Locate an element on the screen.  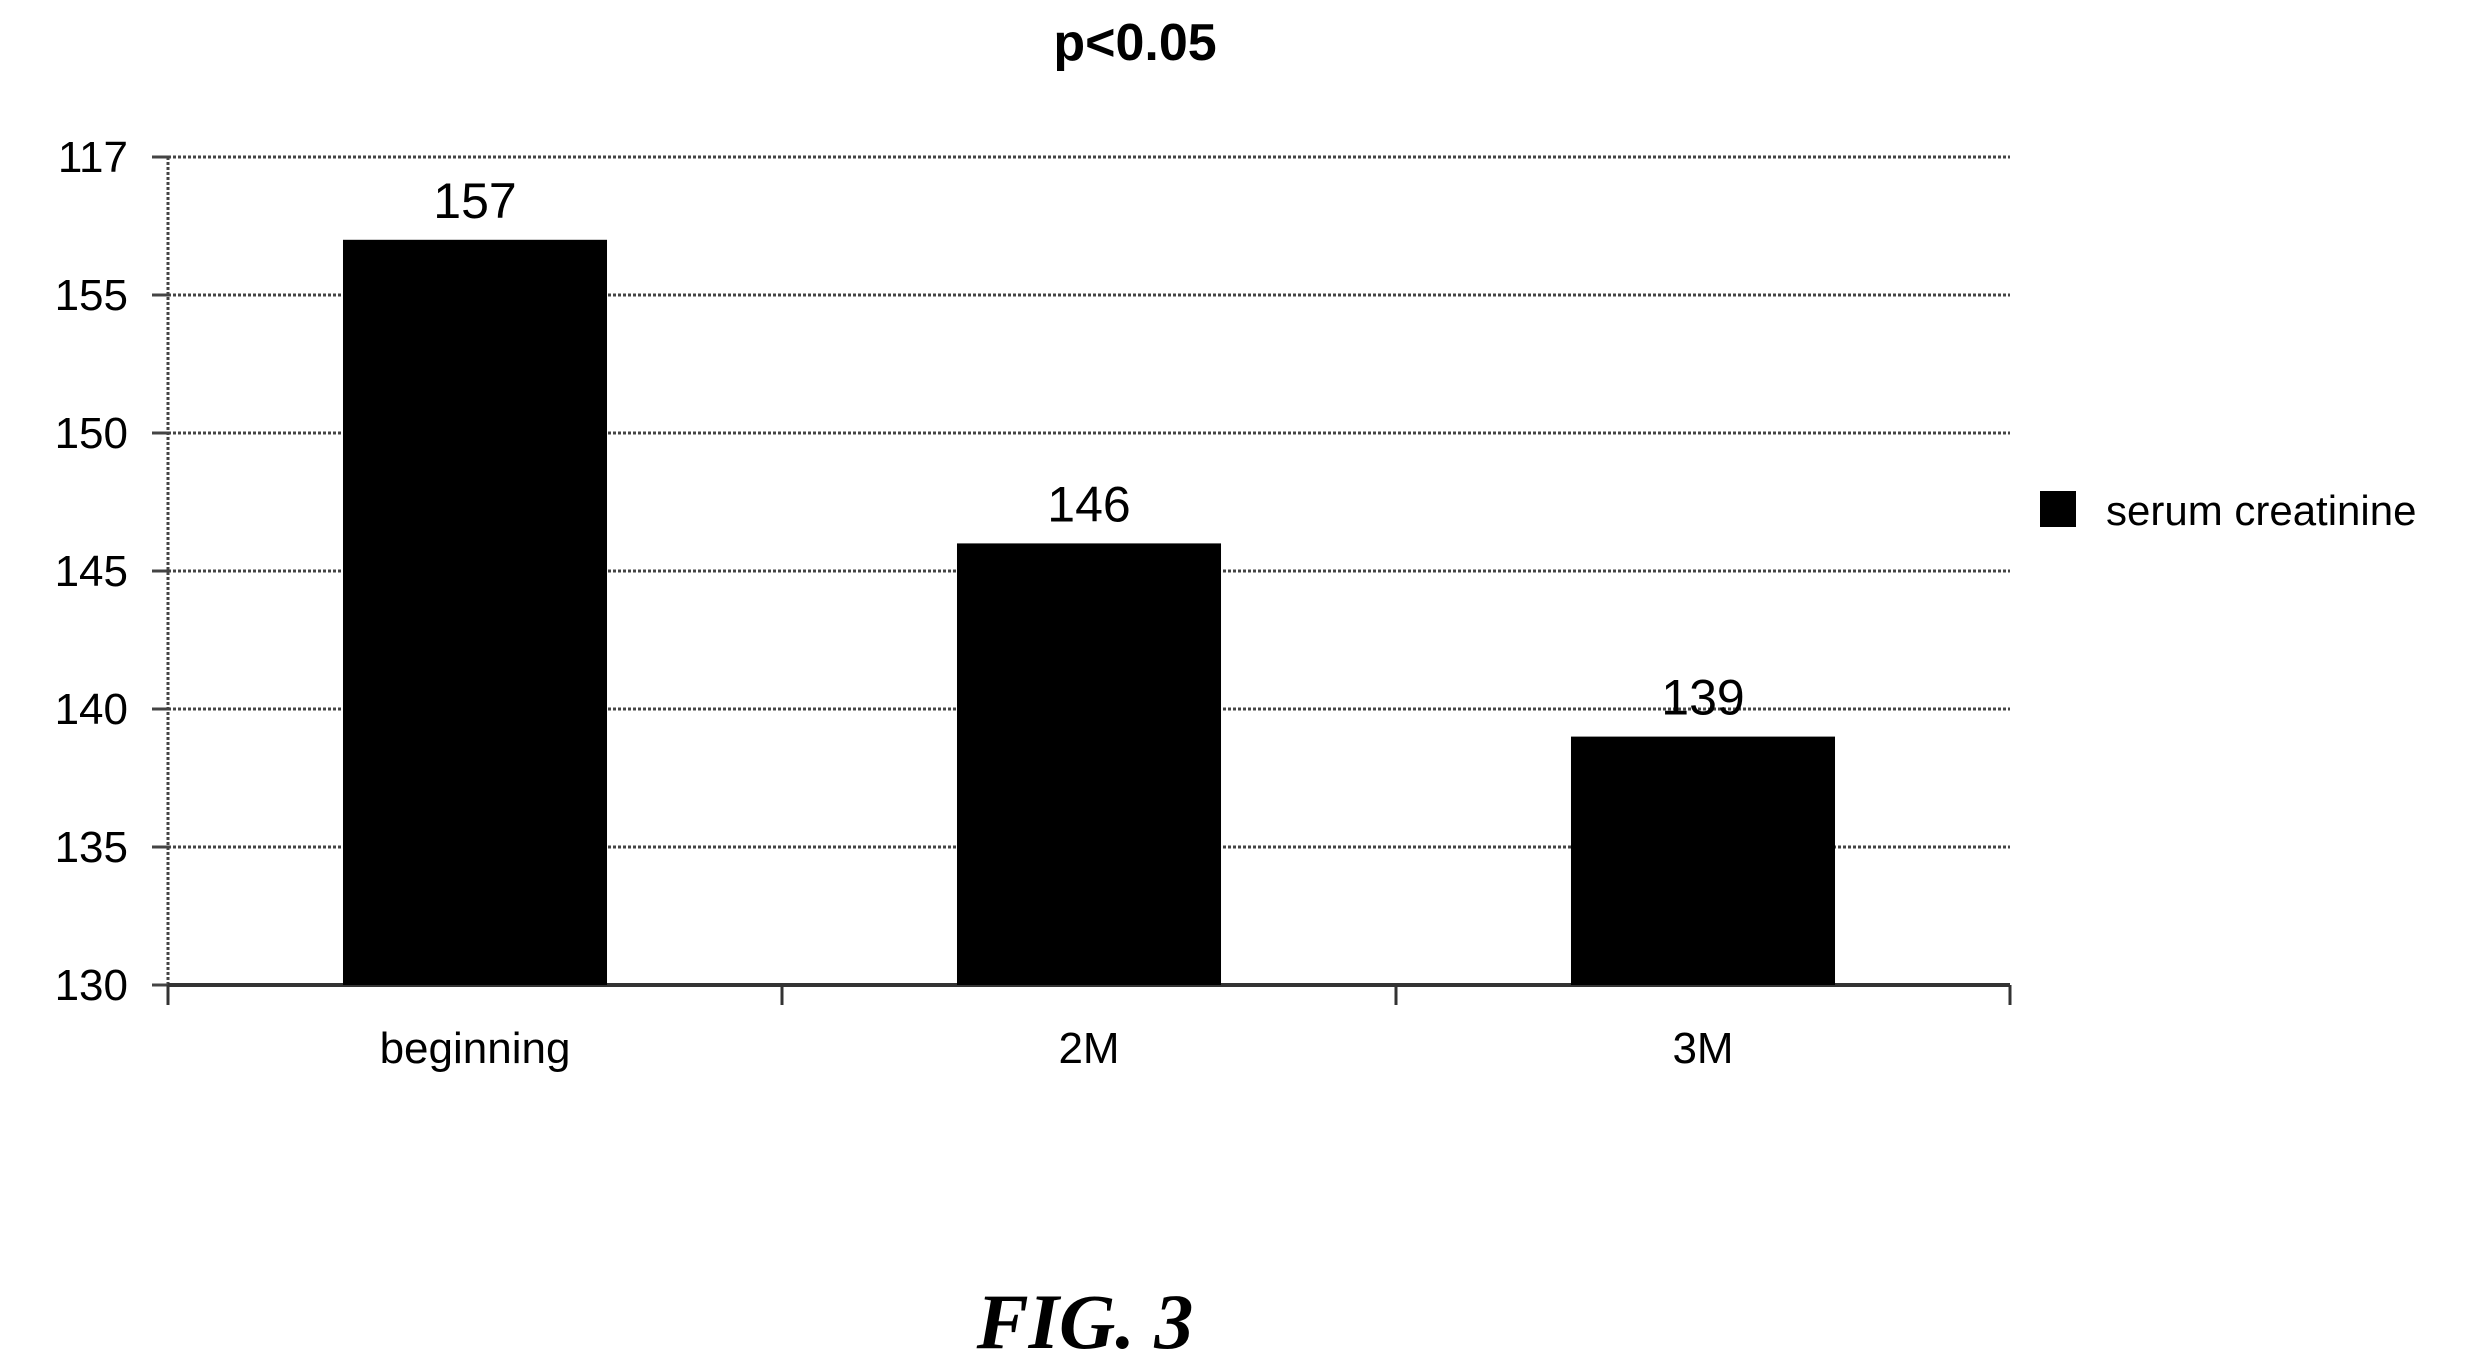
data-label: 139 is located at coordinates (1702, 698).